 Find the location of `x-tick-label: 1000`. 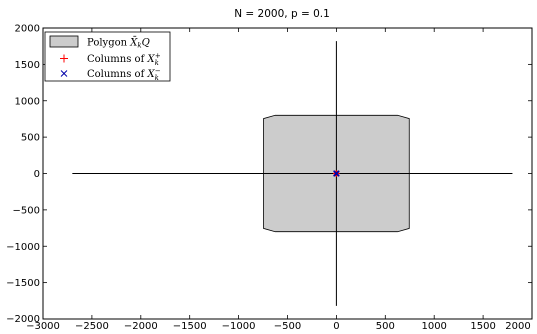

x-tick-label: 1000 is located at coordinates (433, 326).